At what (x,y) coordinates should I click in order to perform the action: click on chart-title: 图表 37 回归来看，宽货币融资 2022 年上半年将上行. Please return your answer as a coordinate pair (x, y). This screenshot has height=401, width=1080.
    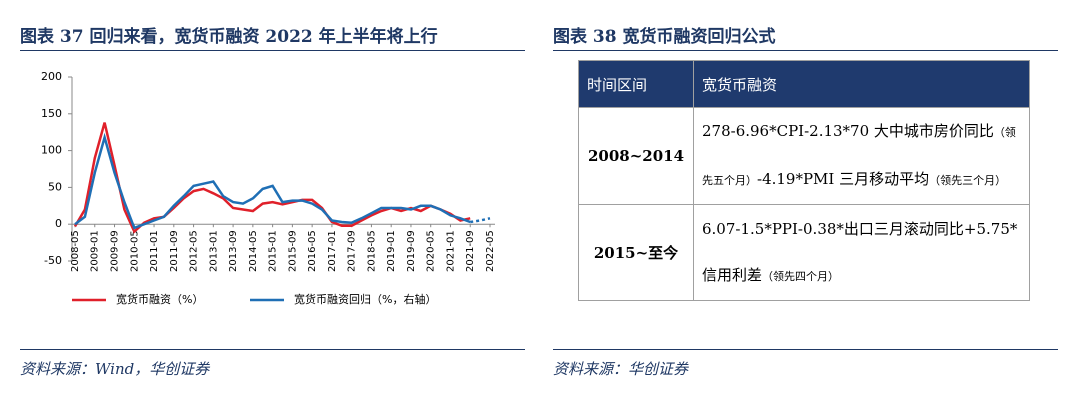
    Looking at the image, I should click on (229, 37).